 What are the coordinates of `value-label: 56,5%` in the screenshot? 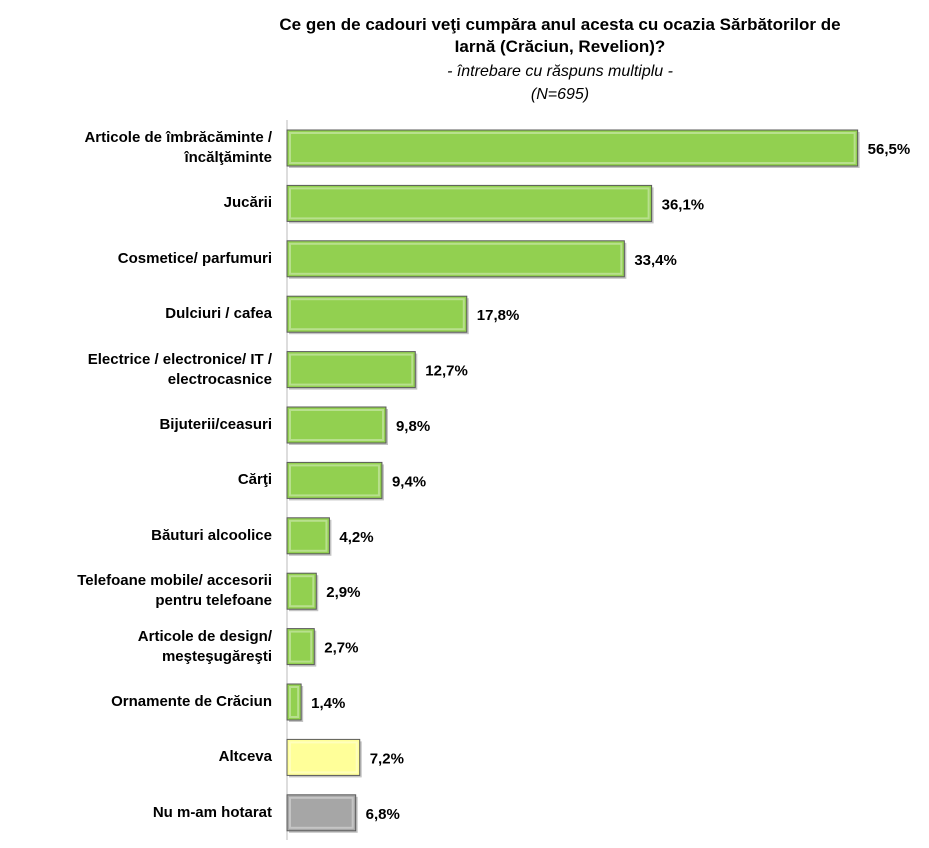 It's located at (889, 149).